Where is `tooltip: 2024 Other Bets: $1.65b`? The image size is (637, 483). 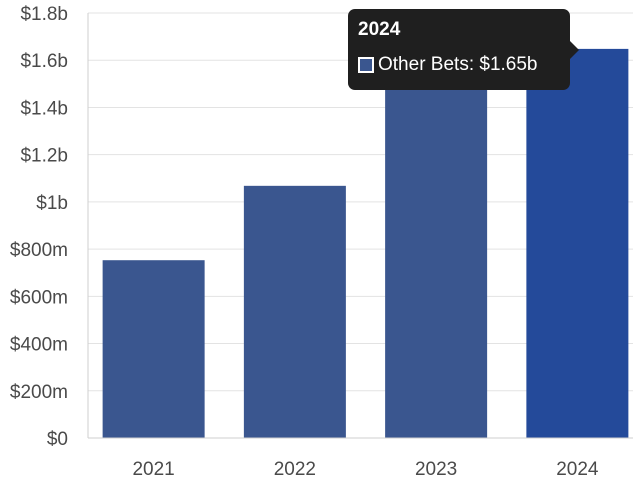 tooltip: 2024 Other Bets: $1.65b is located at coordinates (463, 49).